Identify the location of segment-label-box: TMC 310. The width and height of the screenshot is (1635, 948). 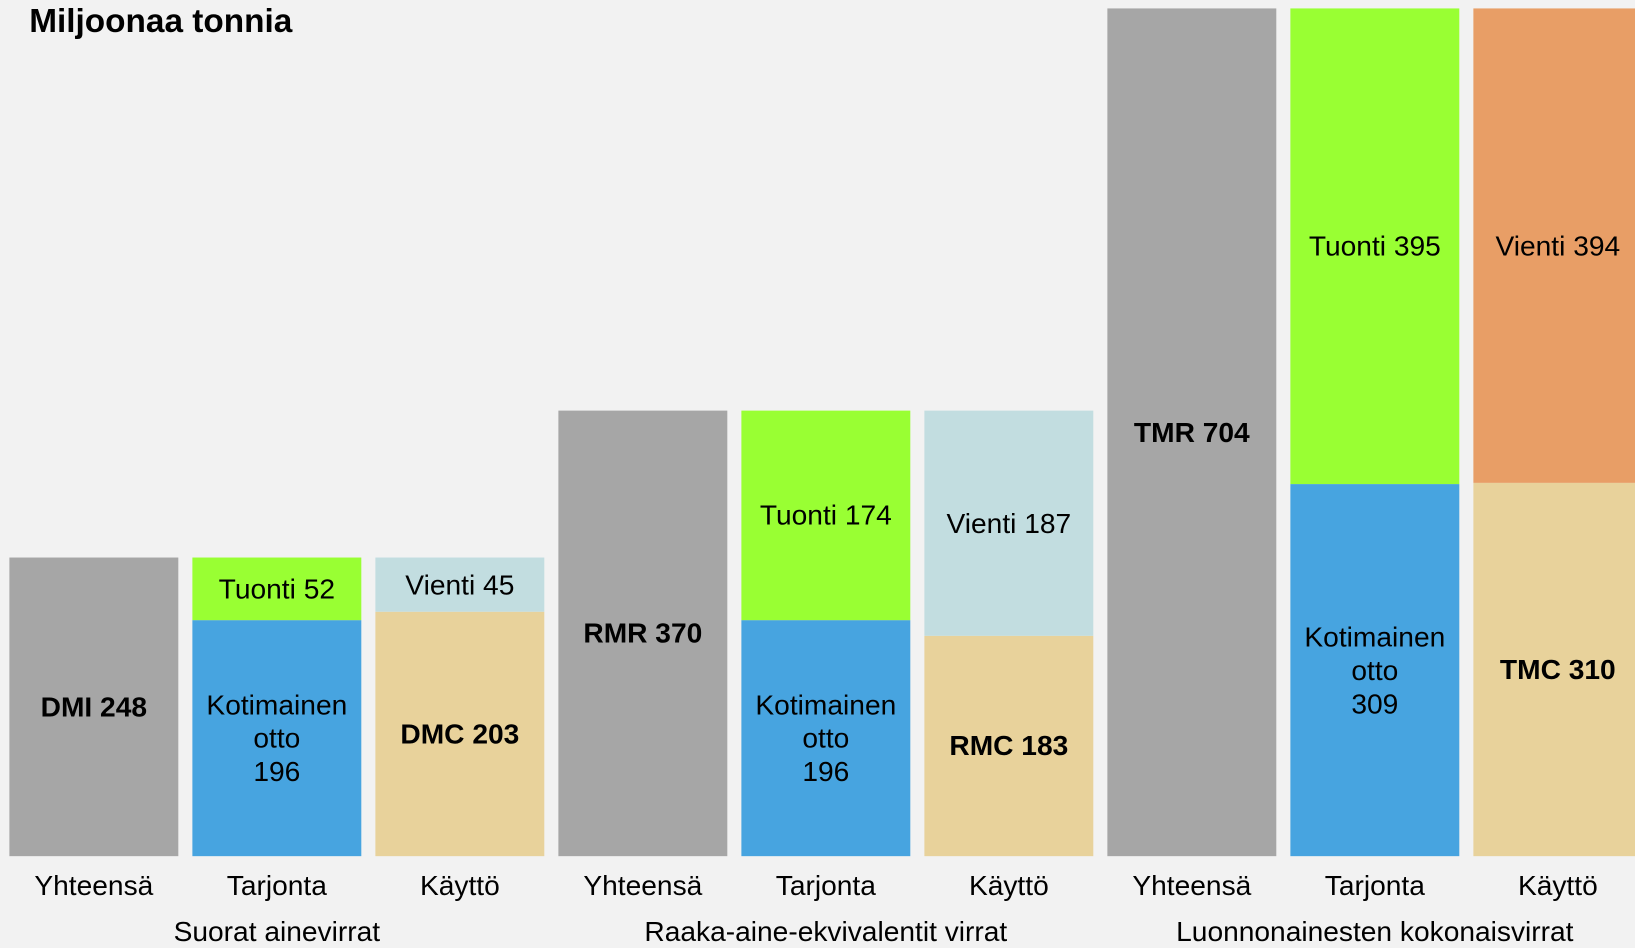
(1557, 669).